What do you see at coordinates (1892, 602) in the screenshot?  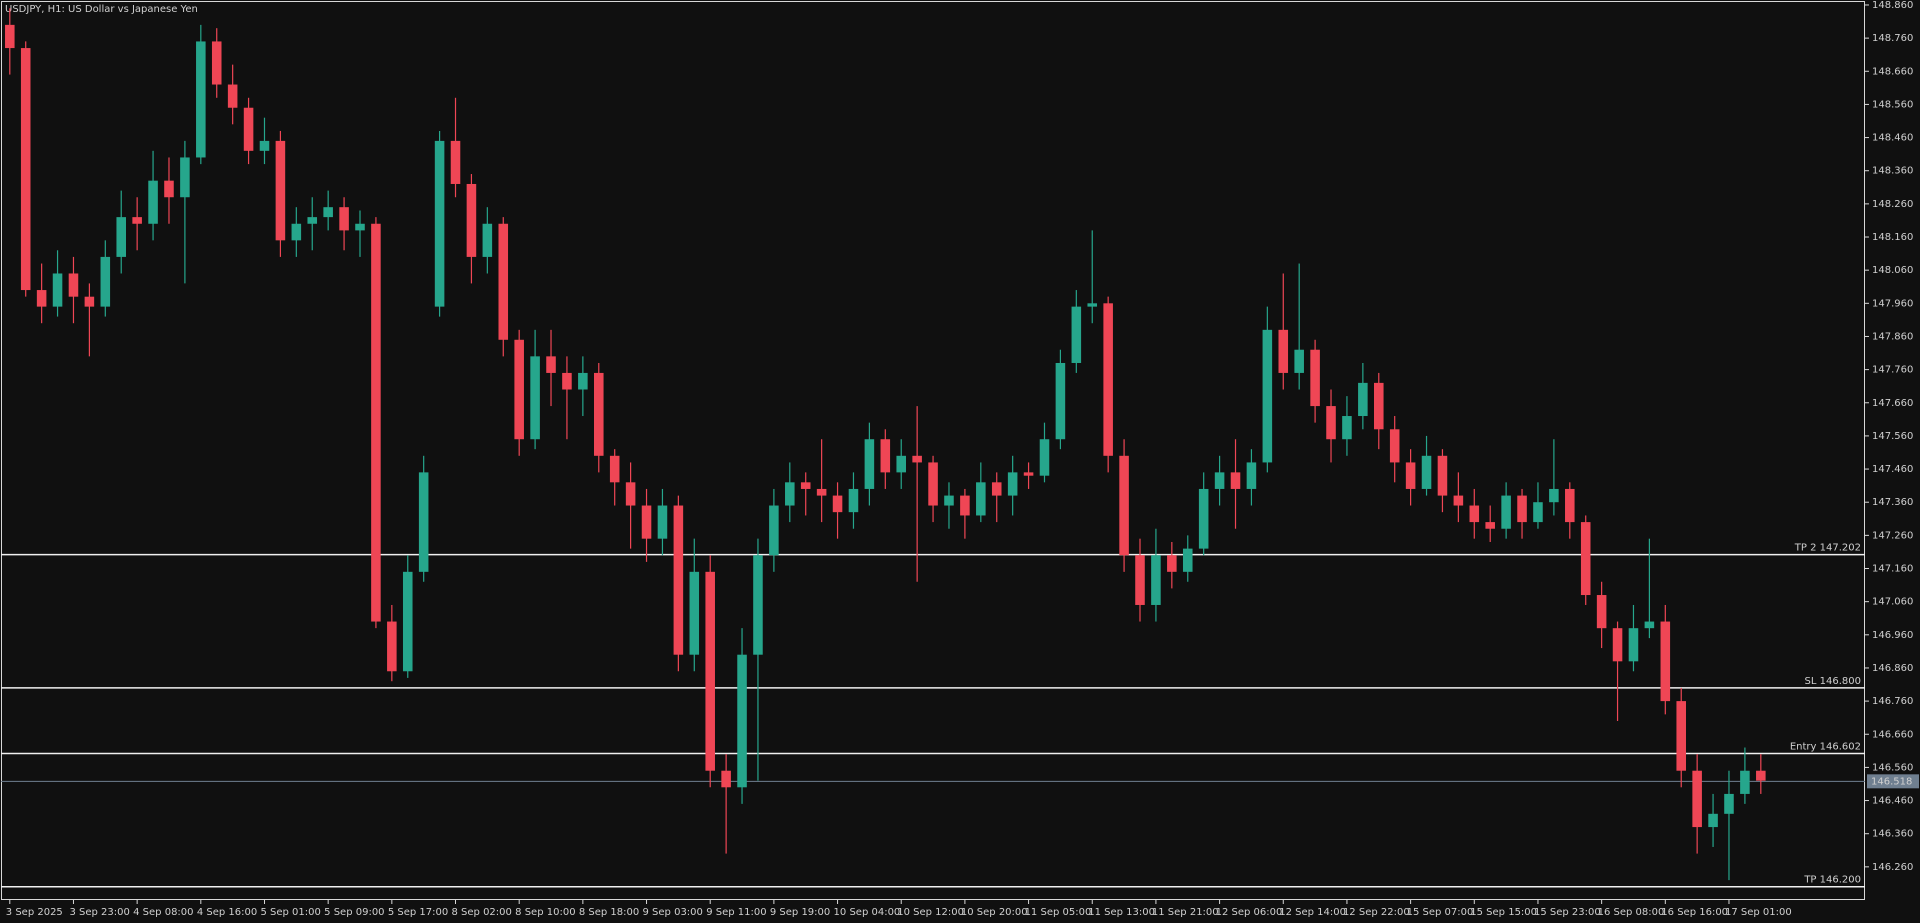 I see `y-tick-label: 147.060` at bounding box center [1892, 602].